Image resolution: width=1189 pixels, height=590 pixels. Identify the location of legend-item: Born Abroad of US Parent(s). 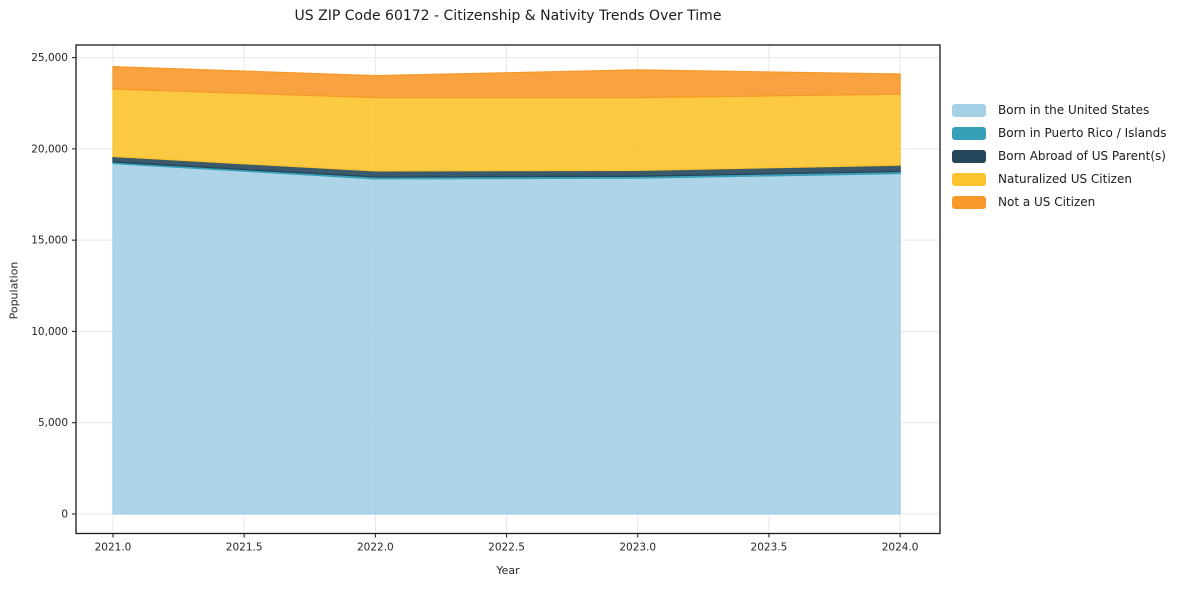
(1059, 156).